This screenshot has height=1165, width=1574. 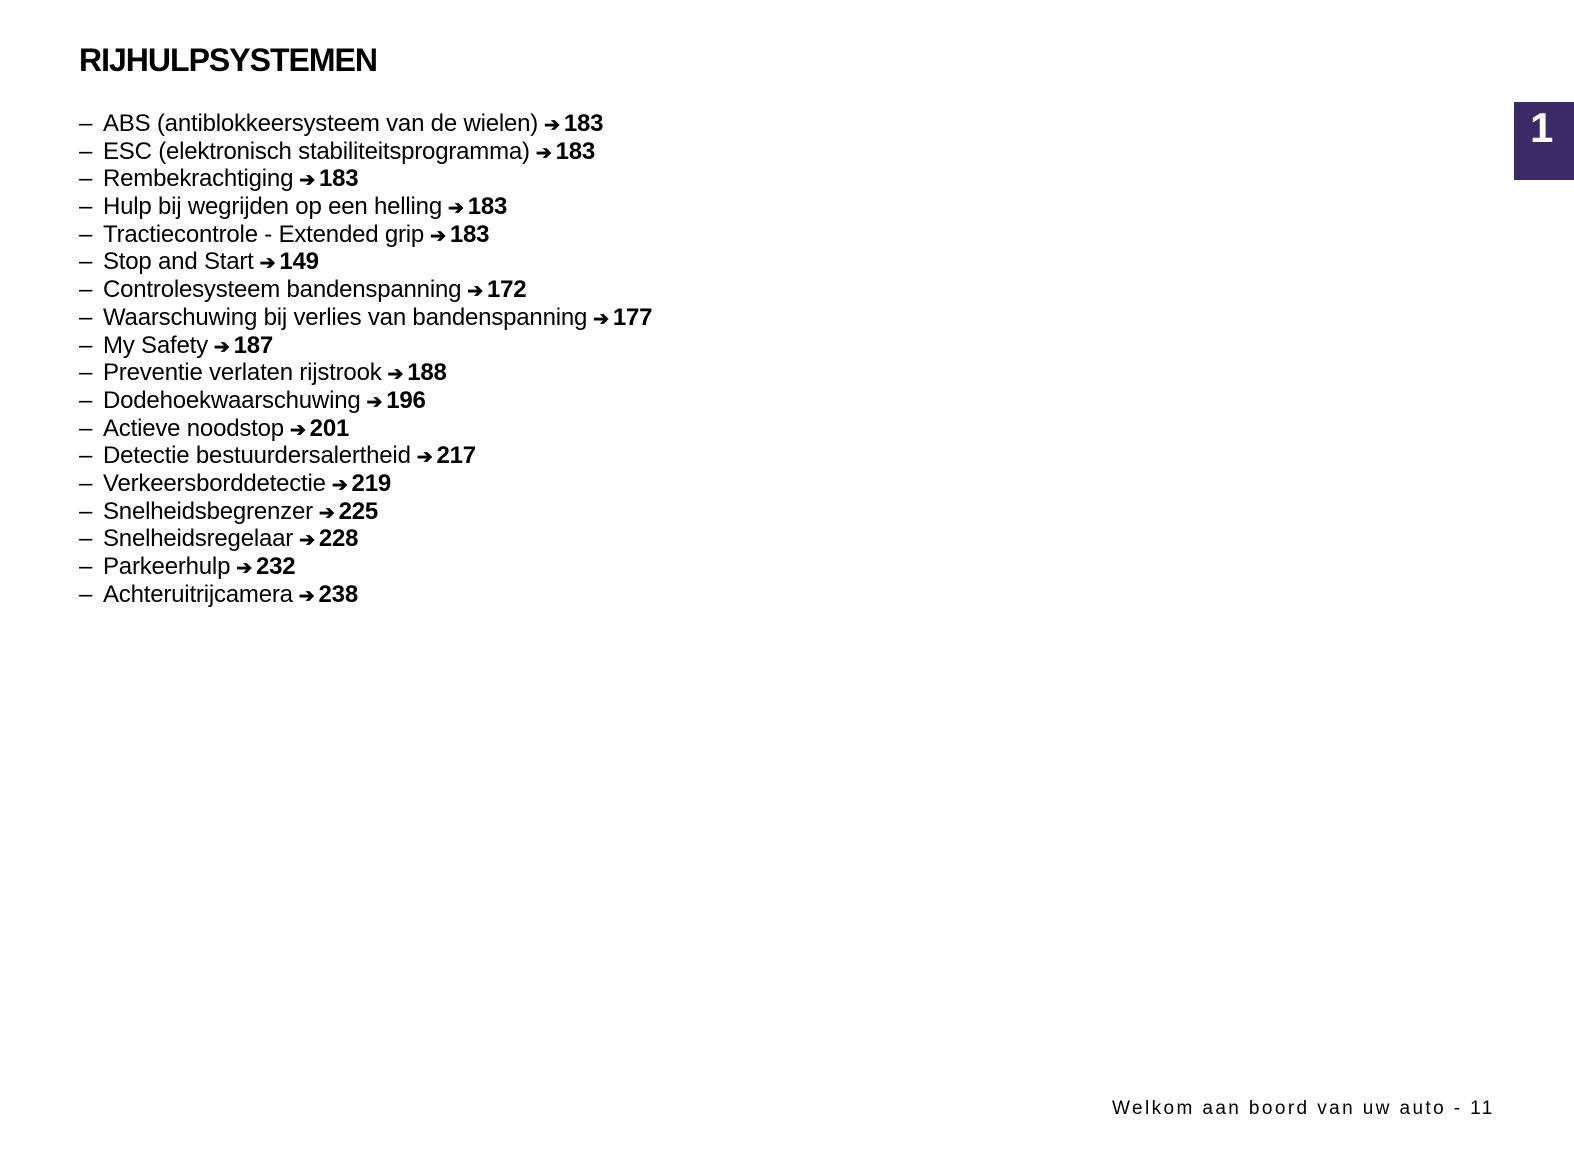 I want to click on item-label: Snelheidsbegrenzer, so click(x=208, y=511).